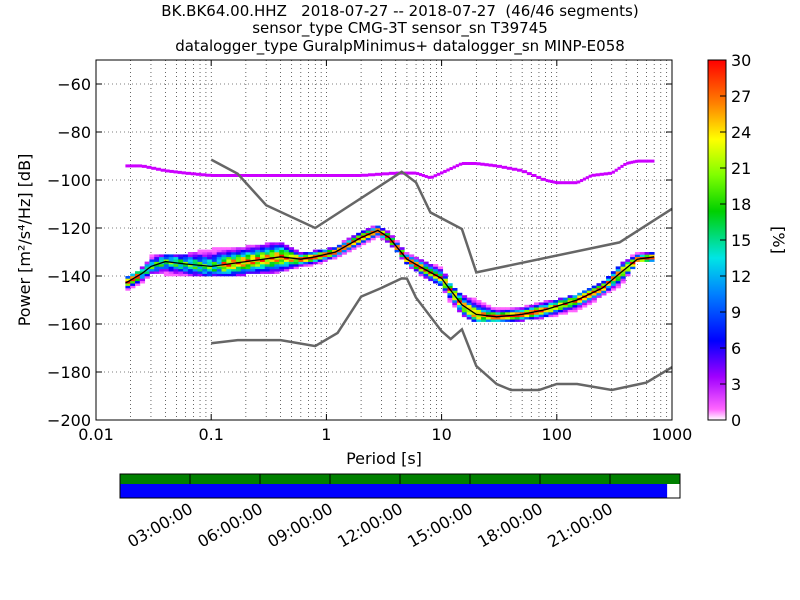 The height and width of the screenshot is (600, 800). I want to click on colorbar-tick-label: 15, so click(741, 240).